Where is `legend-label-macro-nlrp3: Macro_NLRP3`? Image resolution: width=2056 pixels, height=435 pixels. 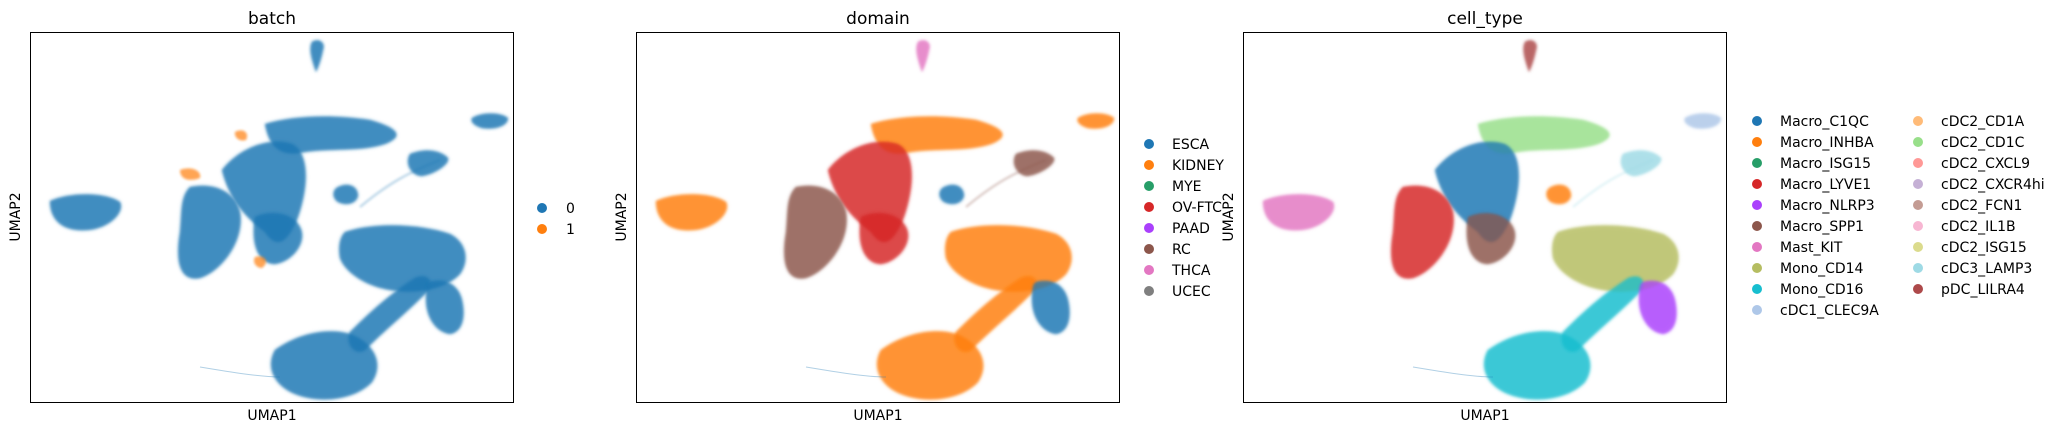 legend-label-macro-nlrp3: Macro_NLRP3 is located at coordinates (1827, 206).